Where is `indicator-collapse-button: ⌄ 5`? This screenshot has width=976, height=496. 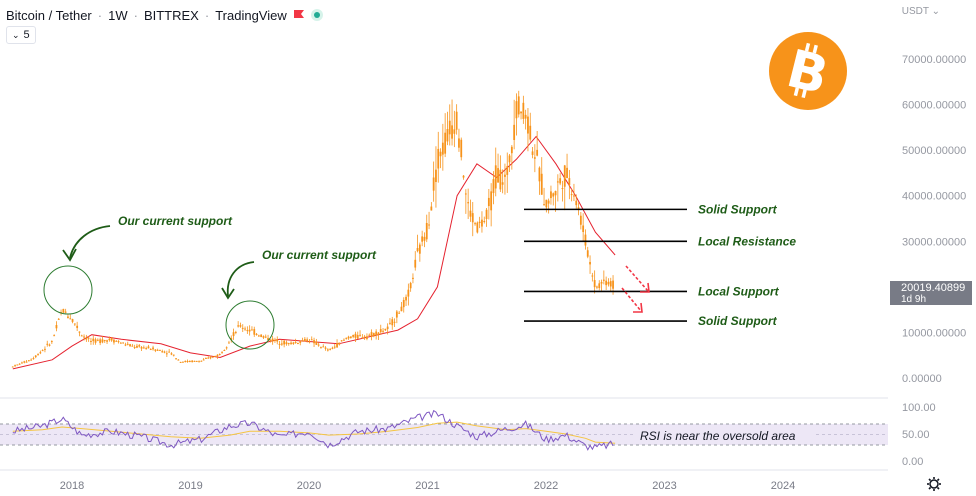
indicator-collapse-button: ⌄ 5 is located at coordinates (21, 35).